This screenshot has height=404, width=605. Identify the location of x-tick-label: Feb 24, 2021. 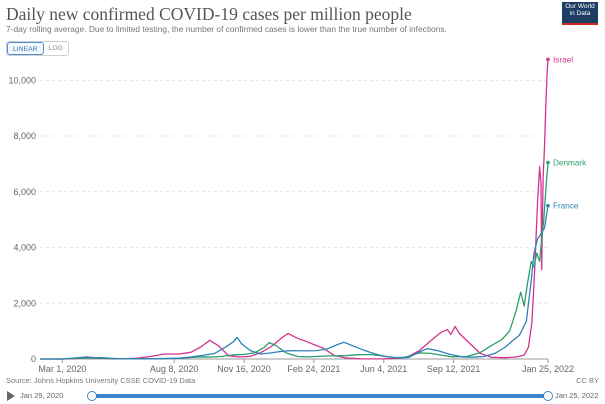
(313, 369).